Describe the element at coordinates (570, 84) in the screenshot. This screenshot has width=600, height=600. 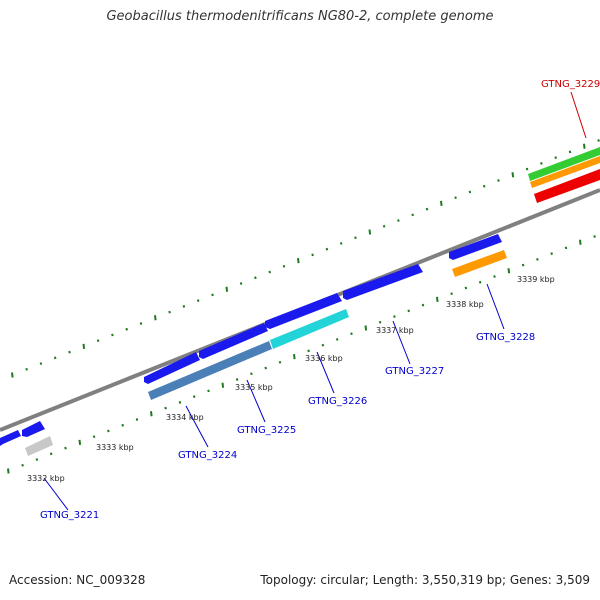
I see `gene-label-gtng-3229: GTNG_3229` at that location.